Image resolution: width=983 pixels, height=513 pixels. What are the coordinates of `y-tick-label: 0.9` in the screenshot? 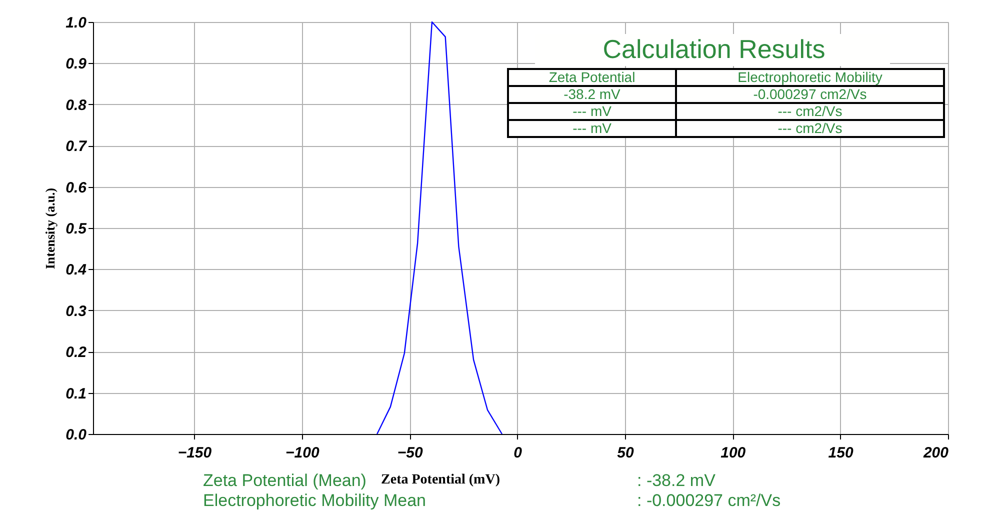 It's located at (77, 64).